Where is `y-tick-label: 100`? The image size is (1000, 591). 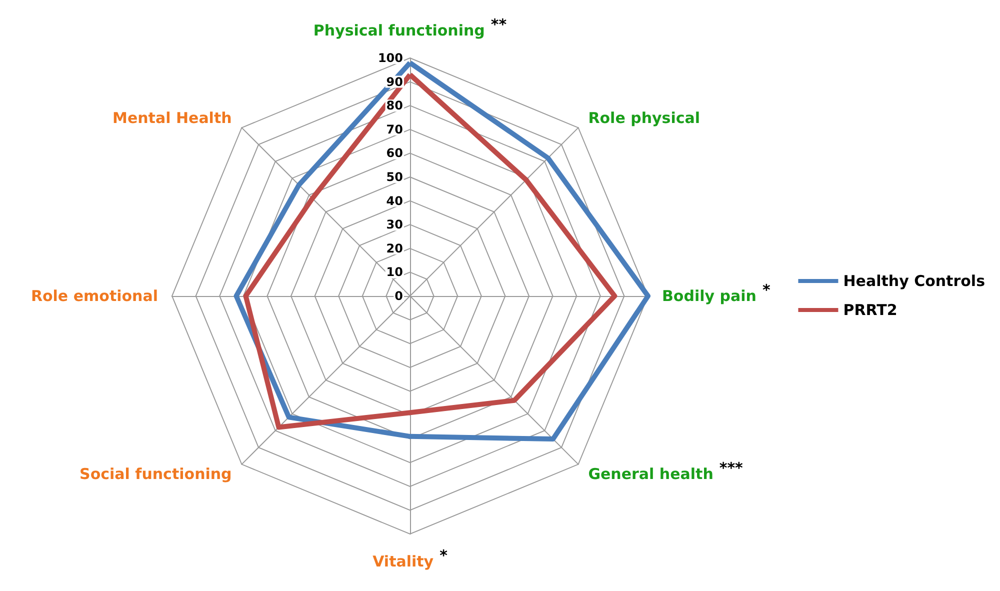
y-tick-label: 100 is located at coordinates (390, 58).